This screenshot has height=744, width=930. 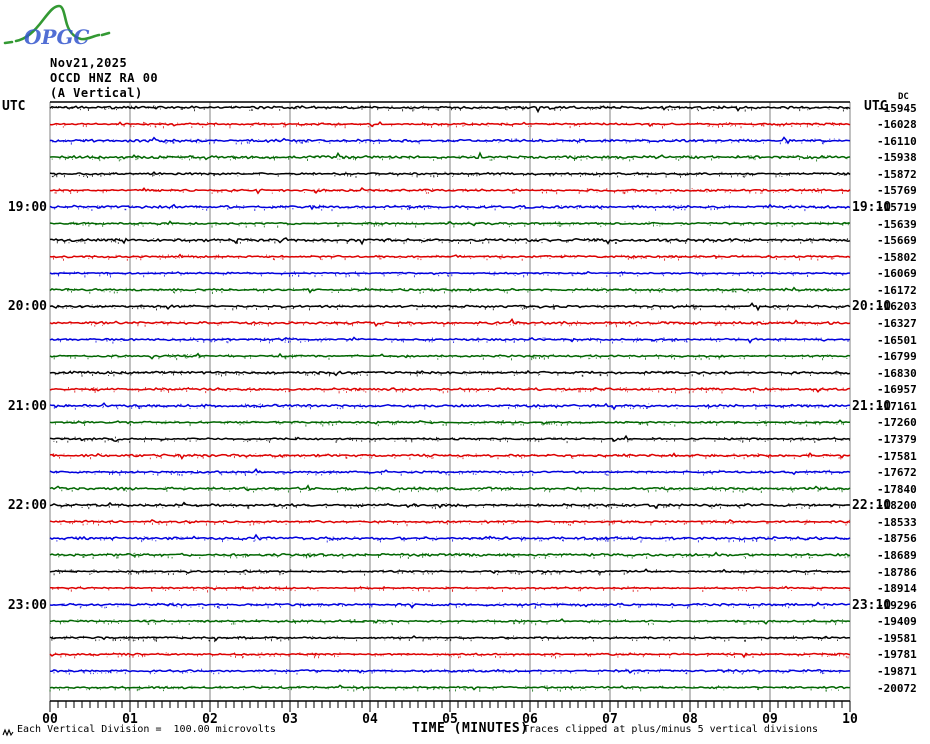 What do you see at coordinates (130, 719) in the screenshot?
I see `x-tick-label: 01` at bounding box center [130, 719].